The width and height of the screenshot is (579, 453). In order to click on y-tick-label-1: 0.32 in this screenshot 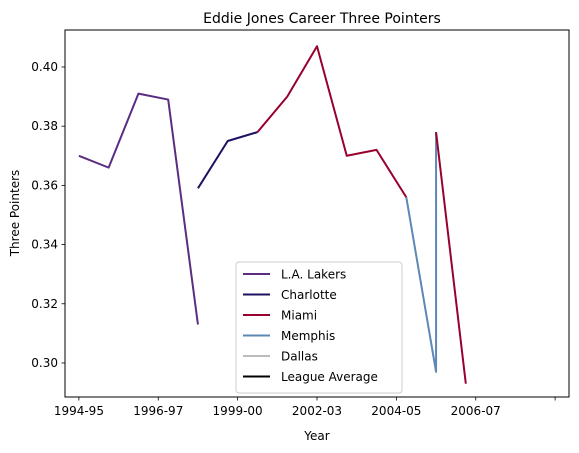, I will do `click(44, 304)`.